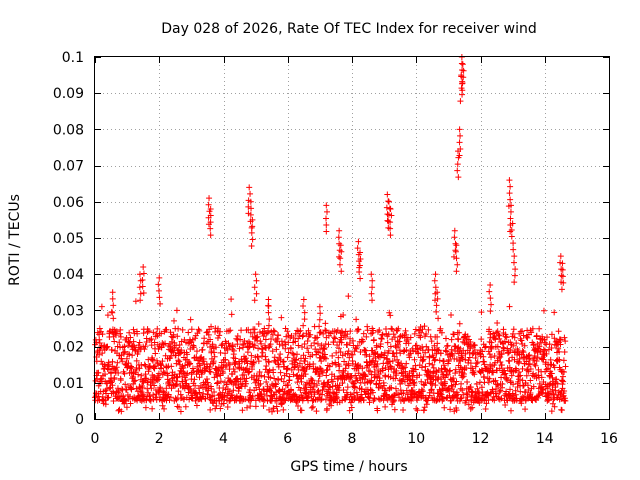 The image size is (640, 480). I want to click on y-tick-label: 0, so click(79, 420).